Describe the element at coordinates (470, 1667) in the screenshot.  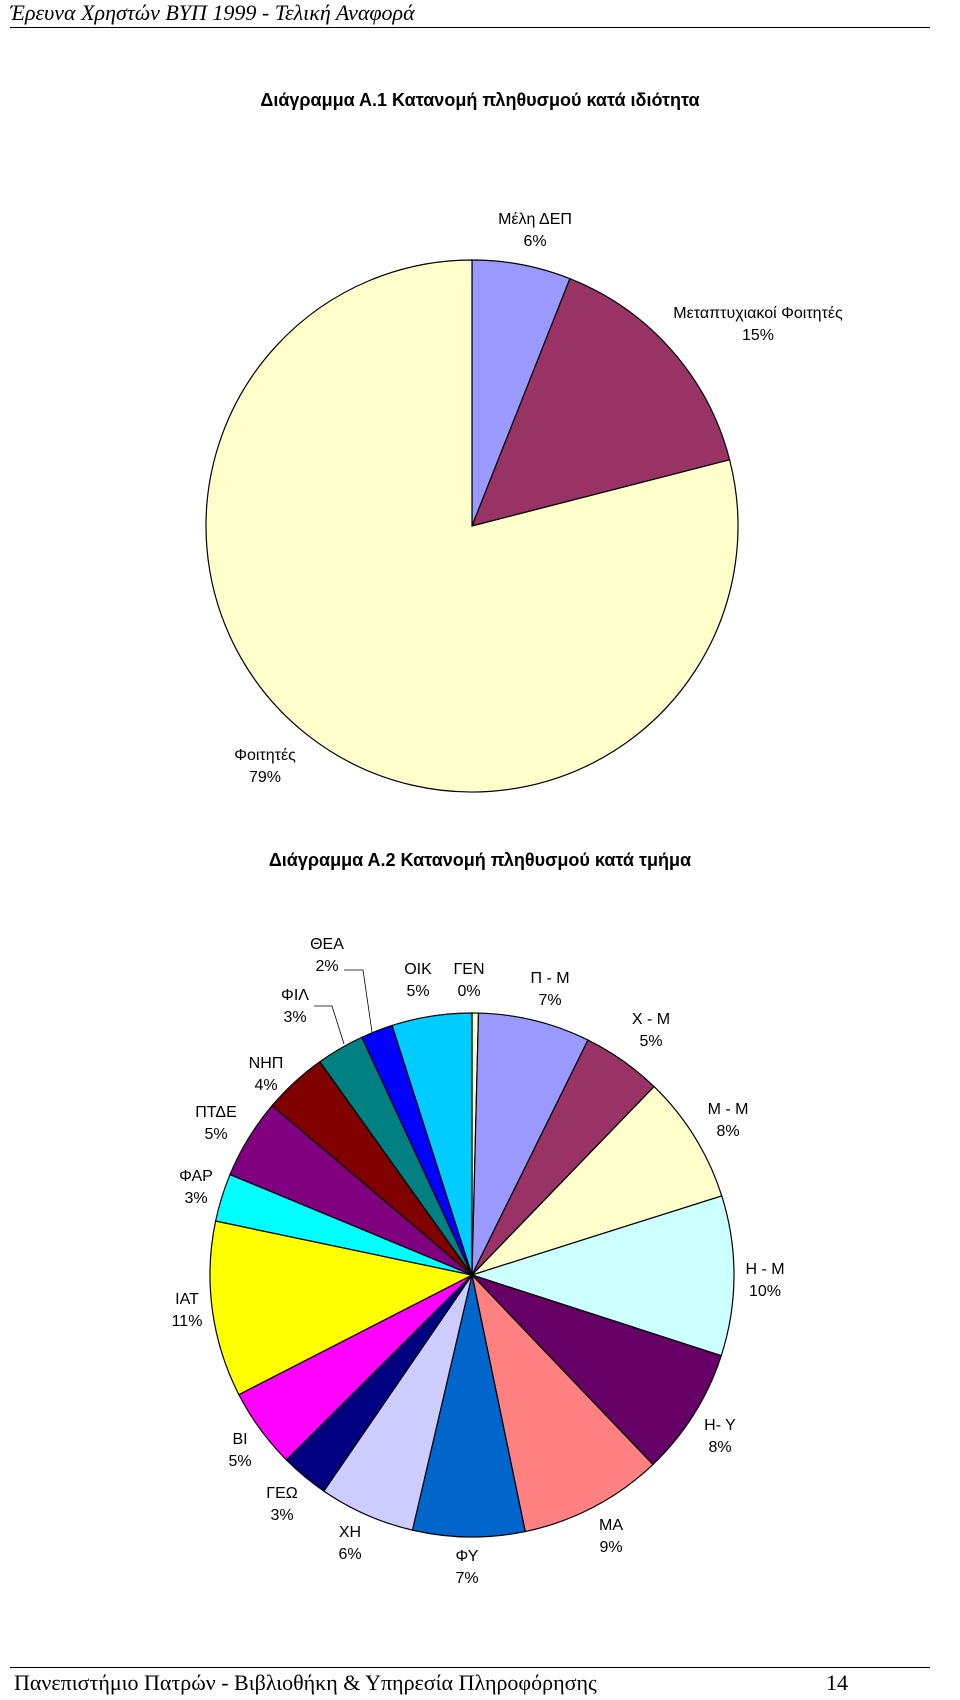
I see `footer-rule` at that location.